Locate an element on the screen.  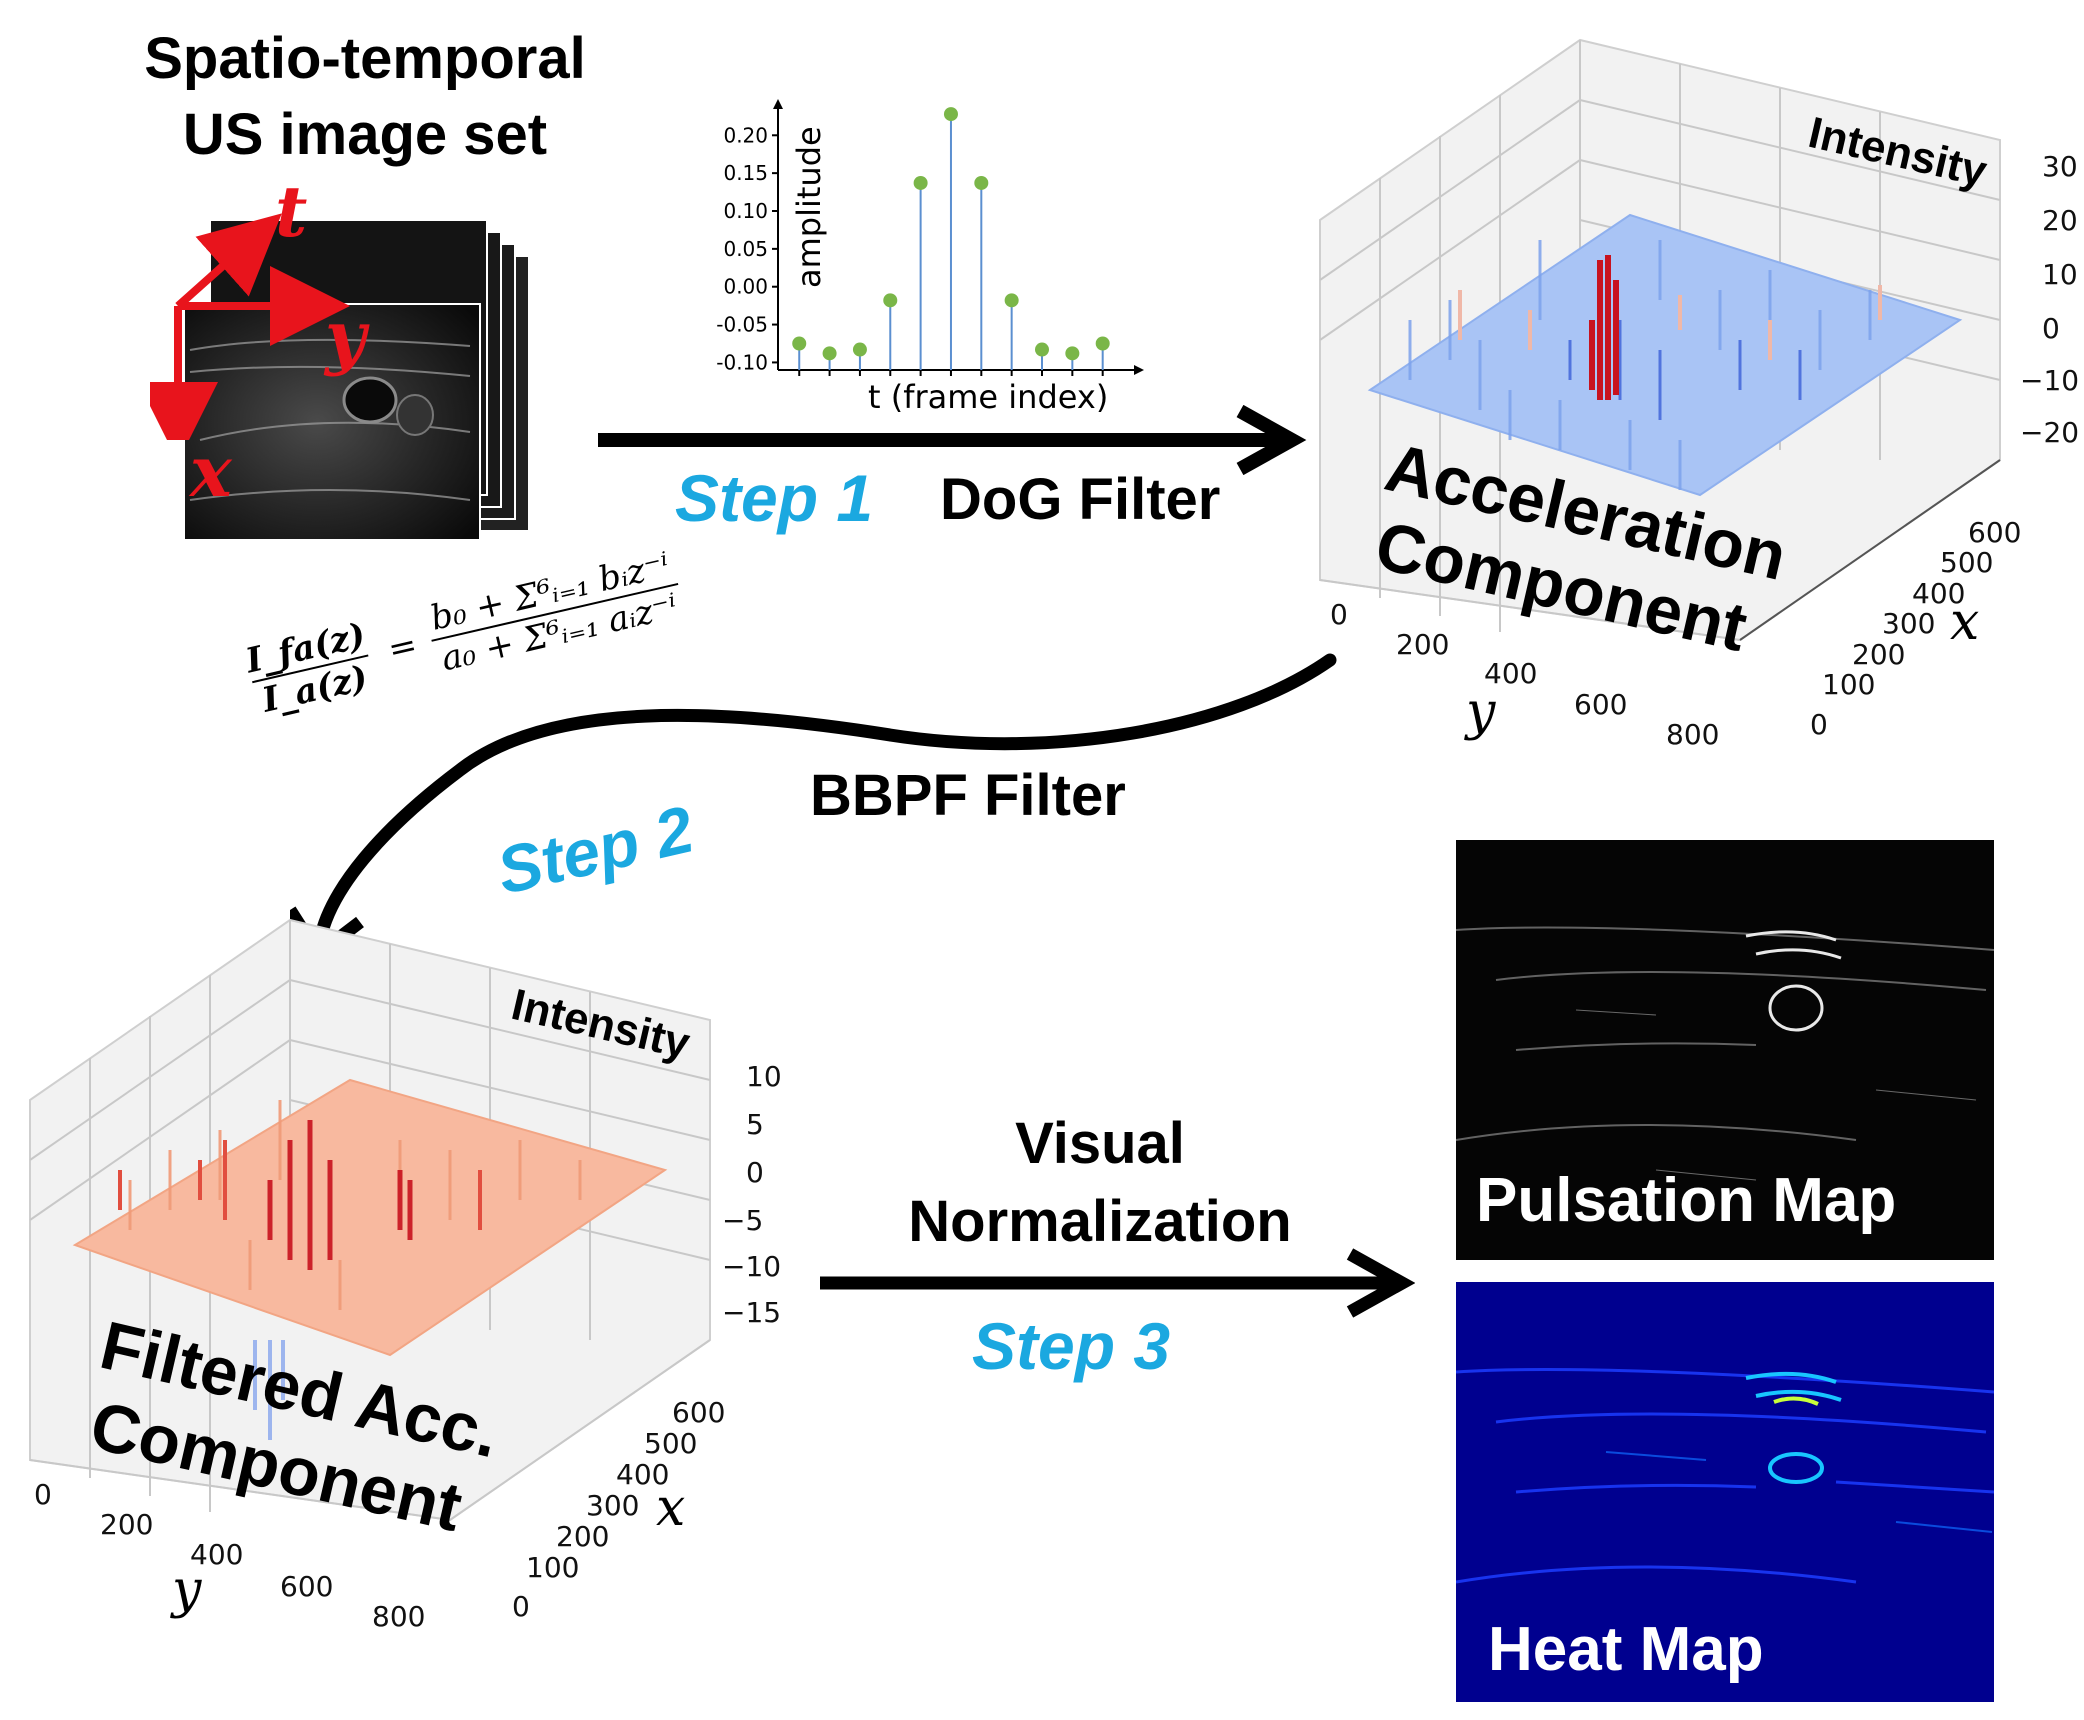
dog-y-tick-label: -0.05 is located at coordinates (742, 325).